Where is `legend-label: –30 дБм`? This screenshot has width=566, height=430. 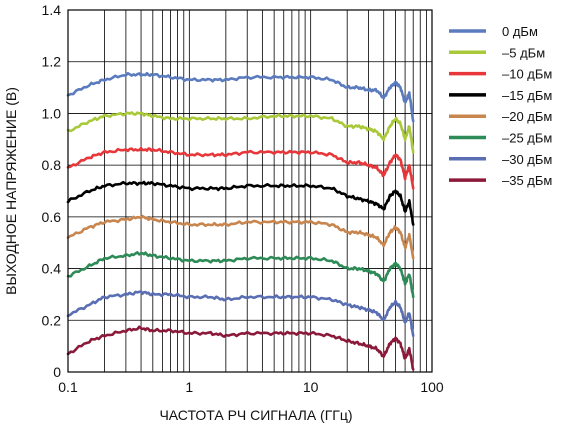 legend-label: –30 дБм is located at coordinates (527, 159).